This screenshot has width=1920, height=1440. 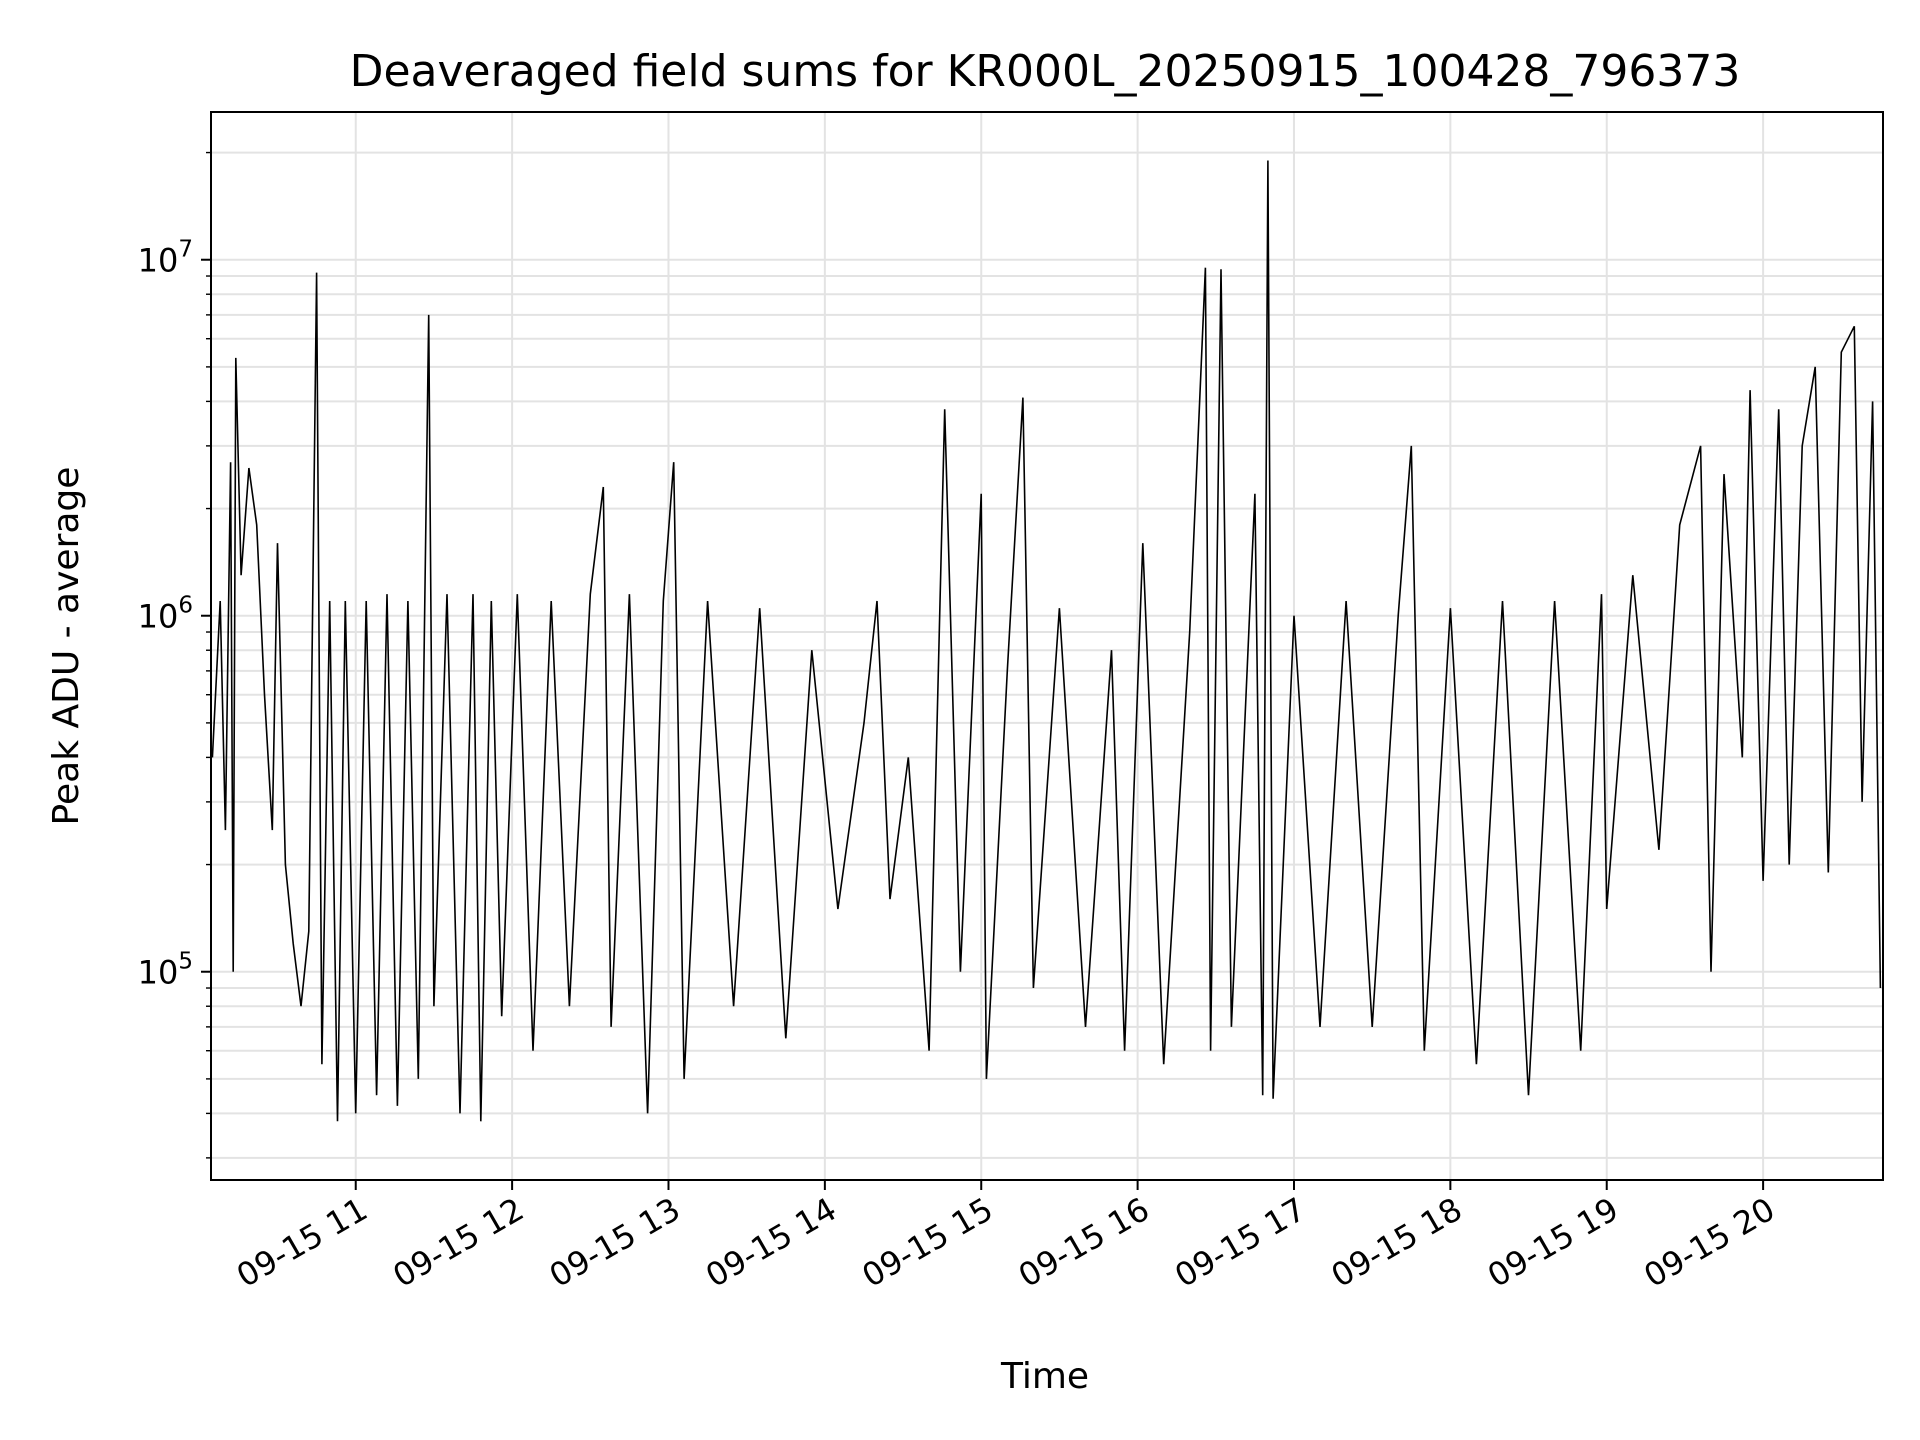 What do you see at coordinates (165, 258) in the screenshot?
I see `y-tick-label: 10⁷` at bounding box center [165, 258].